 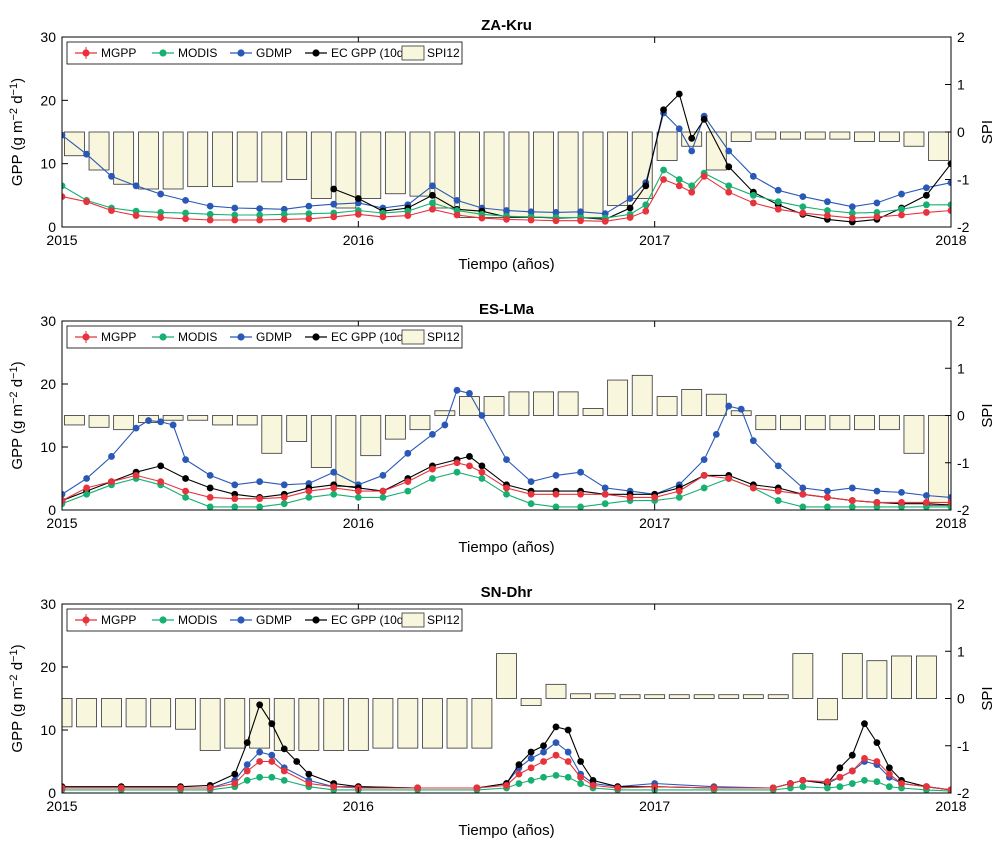 What do you see at coordinates (413, 53) in the screenshot?
I see `legend-swatch` at bounding box center [413, 53].